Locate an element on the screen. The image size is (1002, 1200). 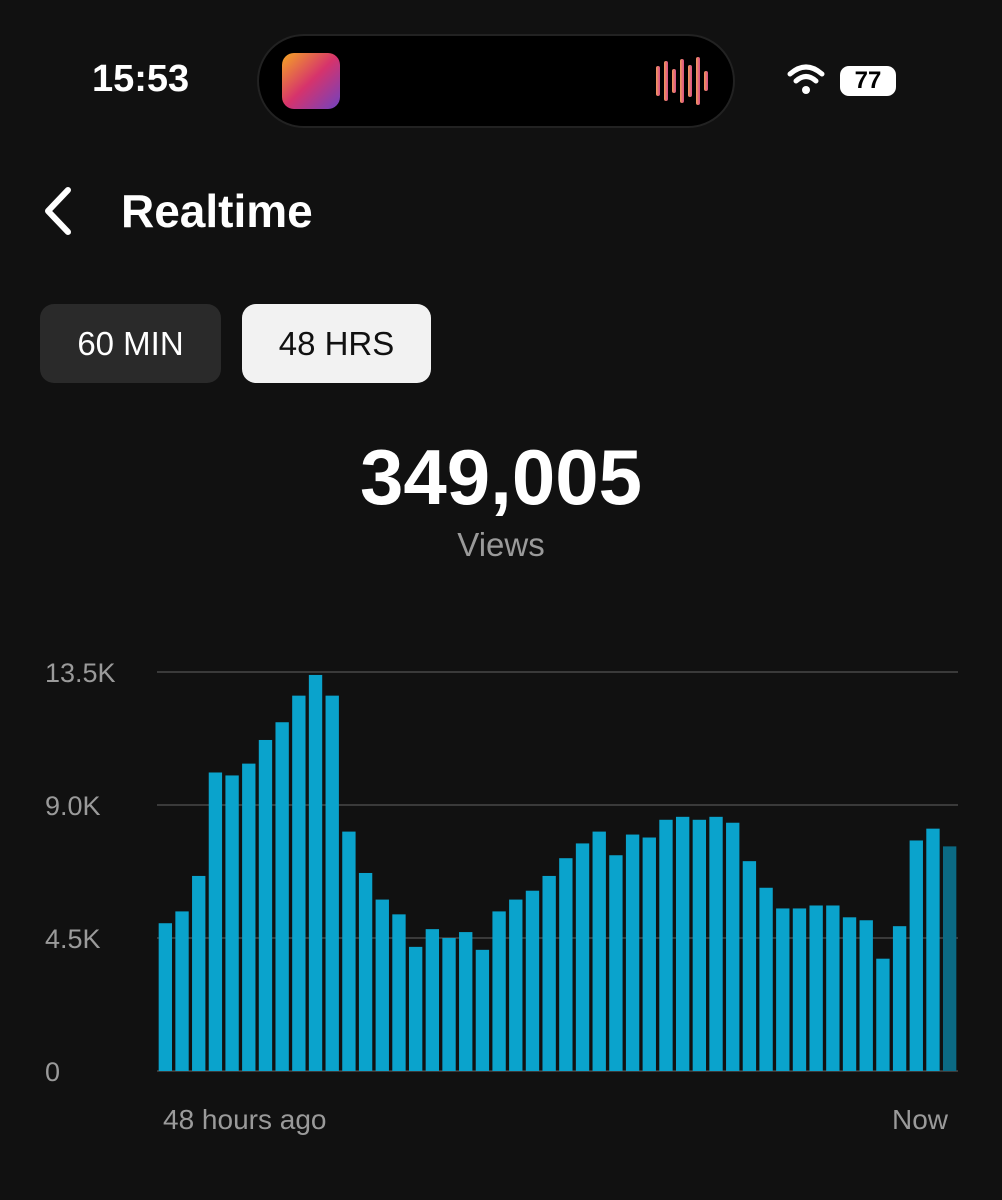
total-views: 349,005 is located at coordinates (501, 477).